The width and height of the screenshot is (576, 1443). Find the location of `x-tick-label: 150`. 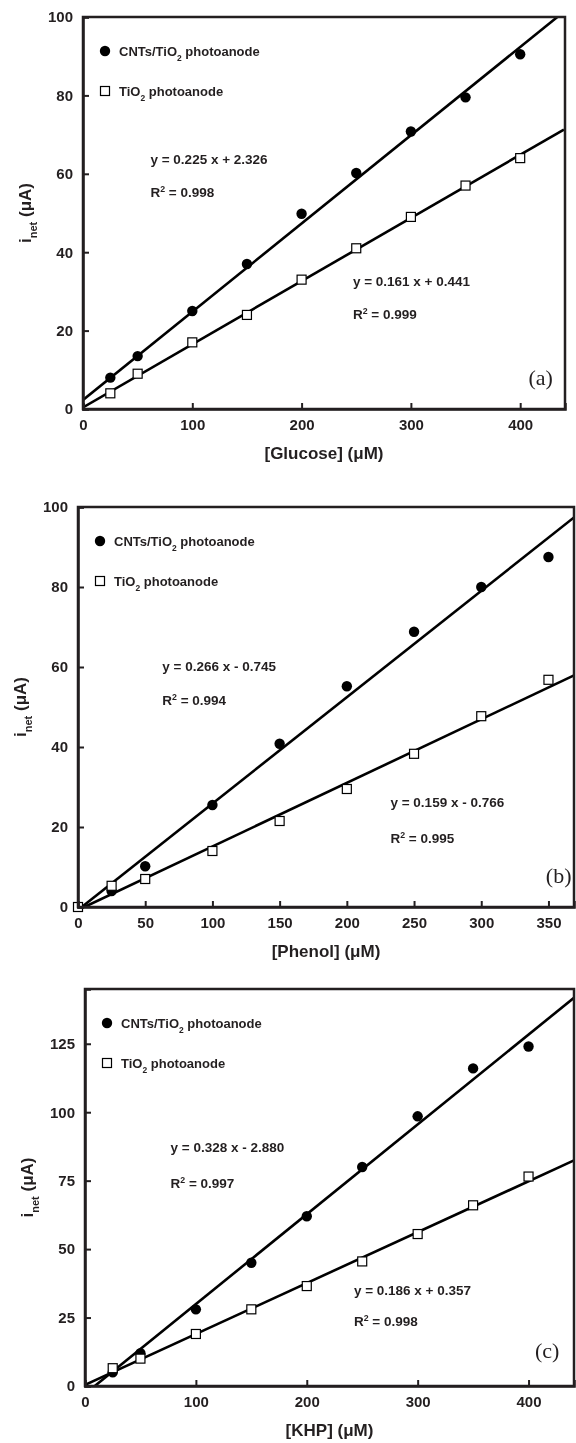

x-tick-label: 150 is located at coordinates (280, 922).